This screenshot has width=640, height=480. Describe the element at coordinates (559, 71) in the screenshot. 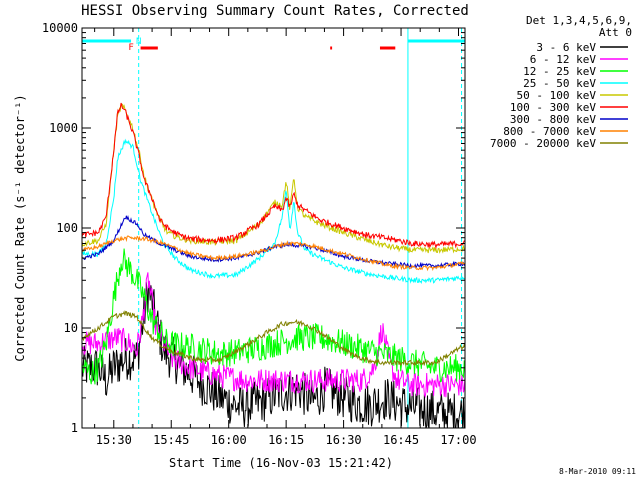

I see `legend-label: 12 - 25 keV` at that location.